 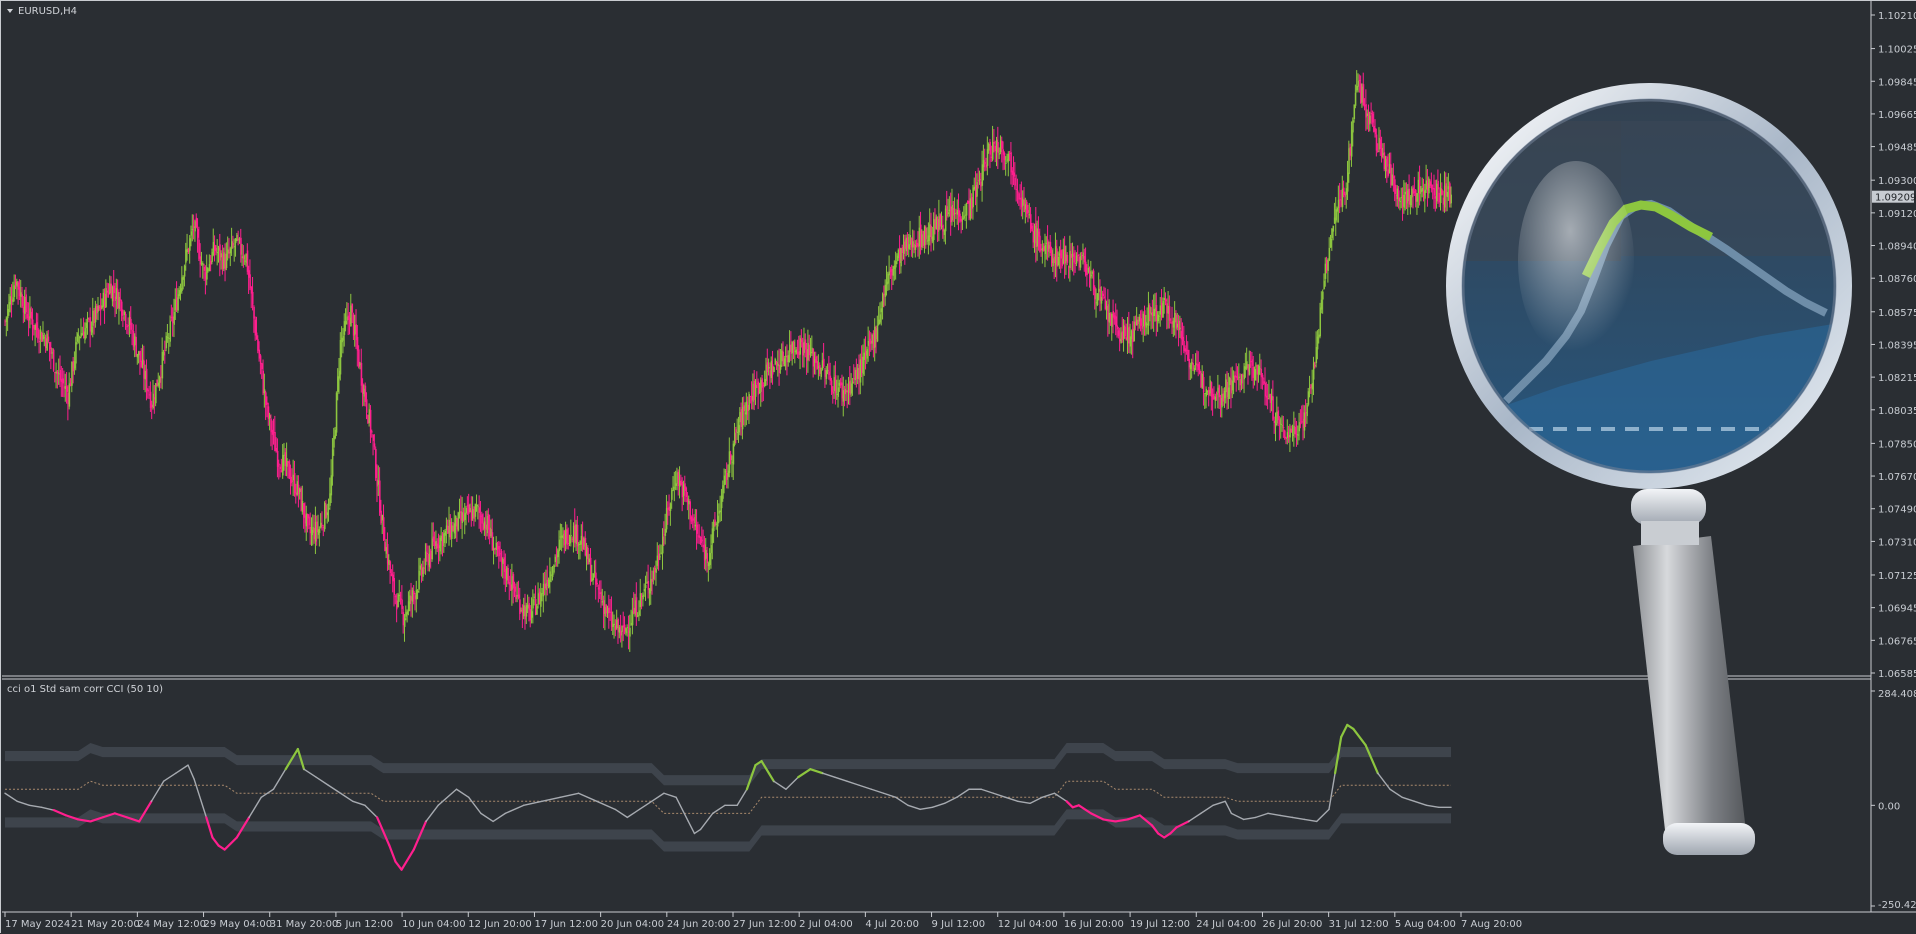 What do you see at coordinates (1292, 924) in the screenshot?
I see `time-tick-label: 26 Jul 20:00` at bounding box center [1292, 924].